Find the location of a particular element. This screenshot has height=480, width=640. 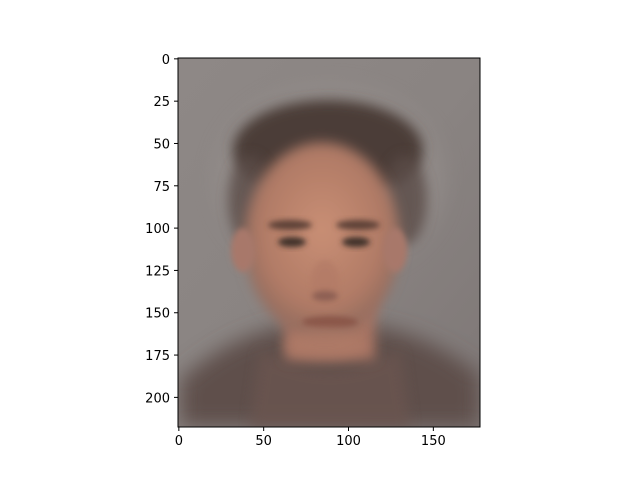

x-axis-ticks: 0 50 100 150 is located at coordinates (310, 438).